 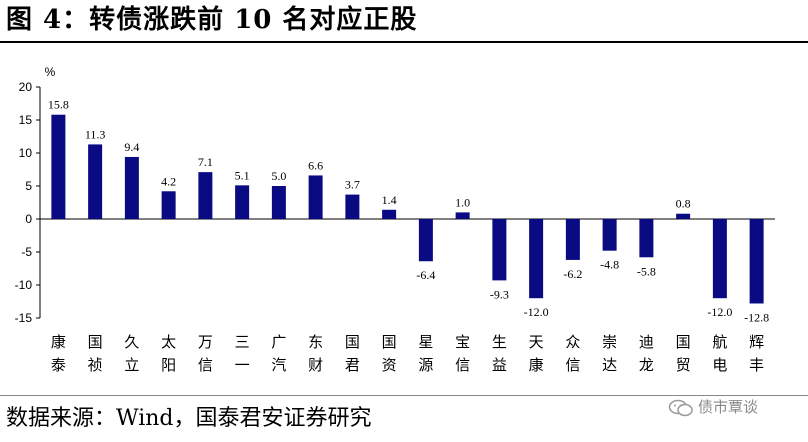 What do you see at coordinates (499, 365) in the screenshot?
I see `x-tick-label: 益` at bounding box center [499, 365].